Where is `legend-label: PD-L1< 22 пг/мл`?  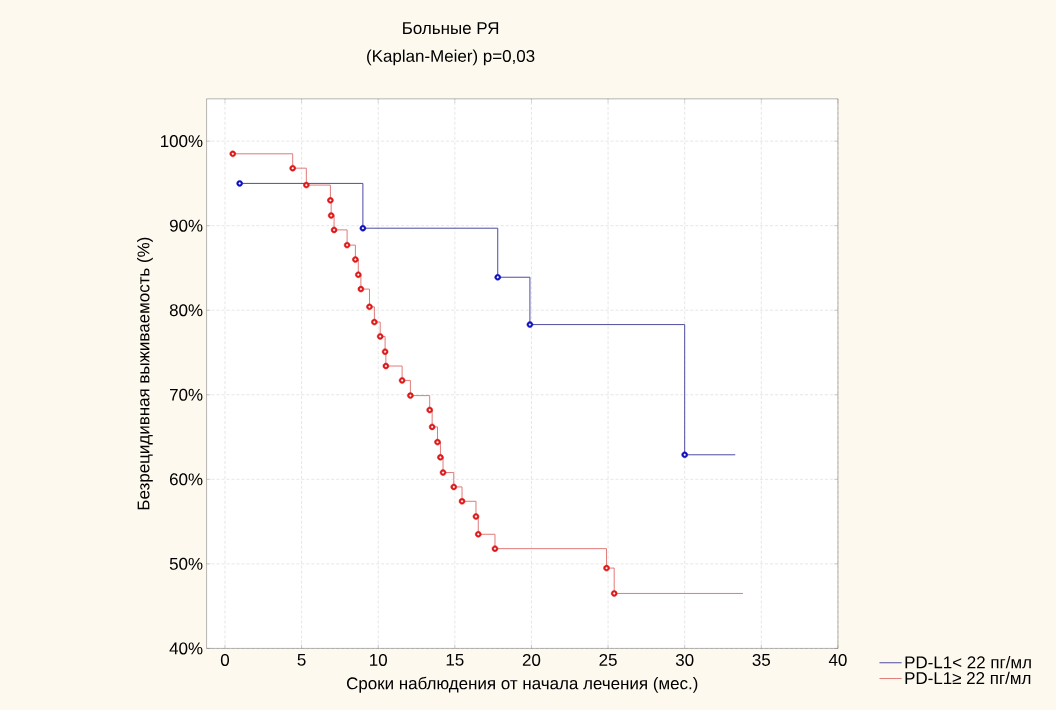 legend-label: PD-L1< 22 пг/мл is located at coordinates (968, 662).